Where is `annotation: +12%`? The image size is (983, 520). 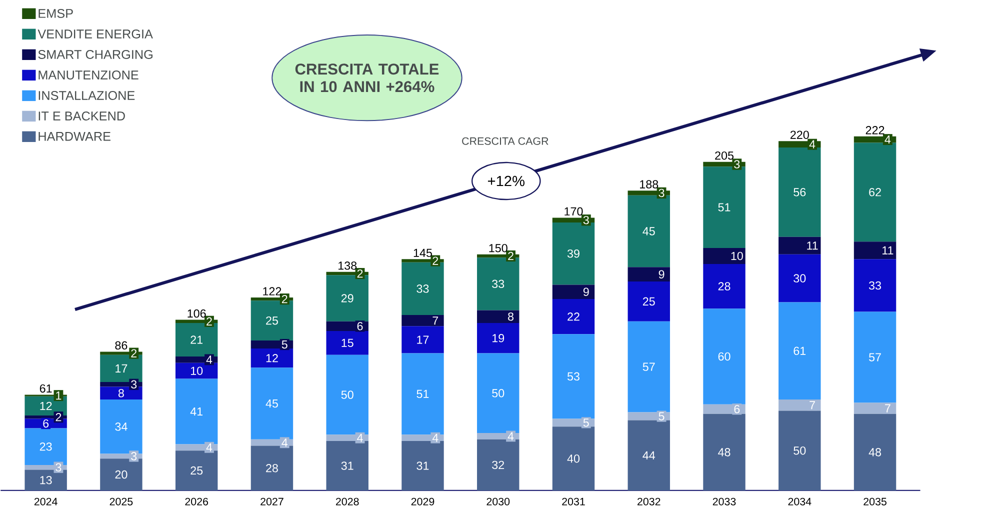
annotation: +12% is located at coordinates (506, 181).